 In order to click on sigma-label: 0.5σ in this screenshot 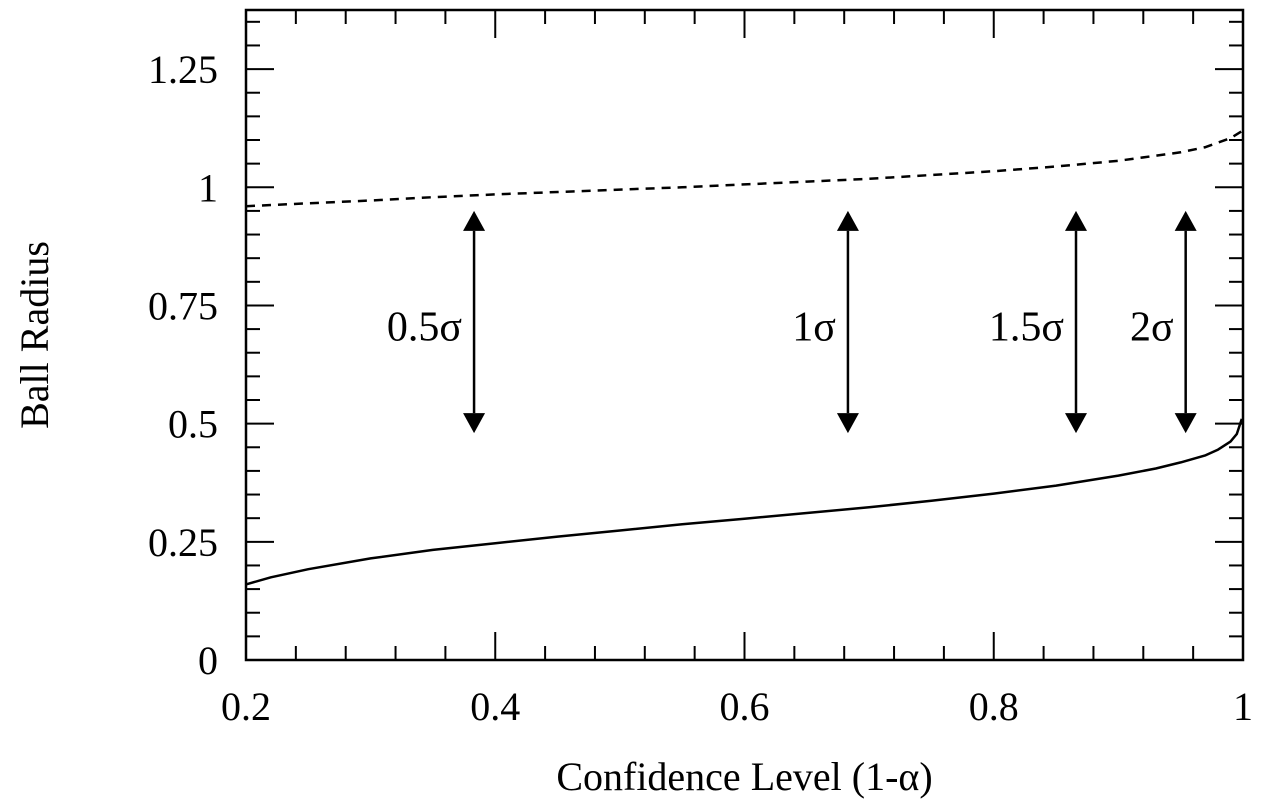, I will do `click(424, 328)`.